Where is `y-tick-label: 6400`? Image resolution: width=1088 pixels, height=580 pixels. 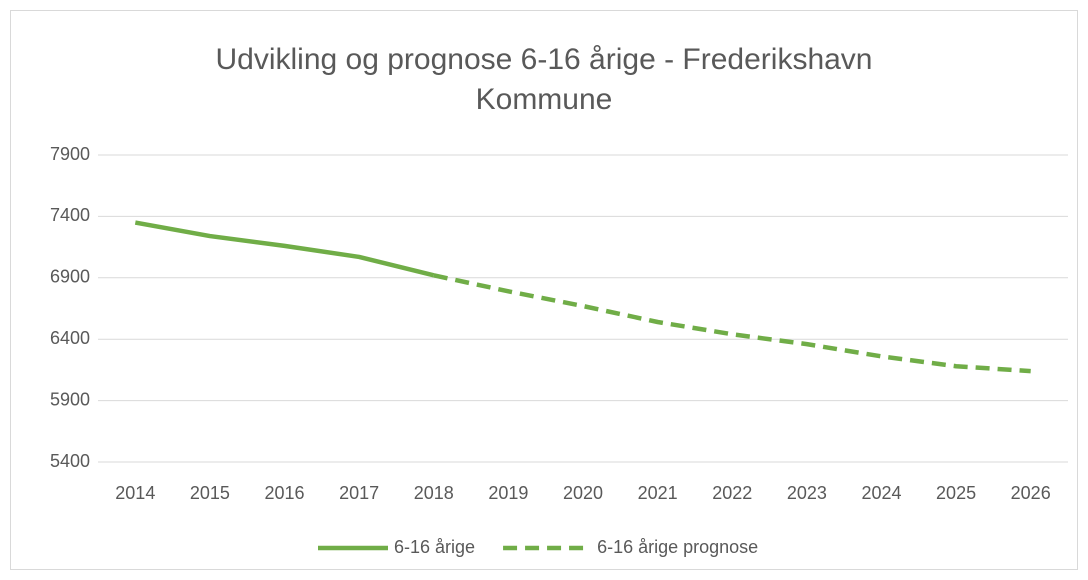
y-tick-label: 6400 is located at coordinates (70, 338).